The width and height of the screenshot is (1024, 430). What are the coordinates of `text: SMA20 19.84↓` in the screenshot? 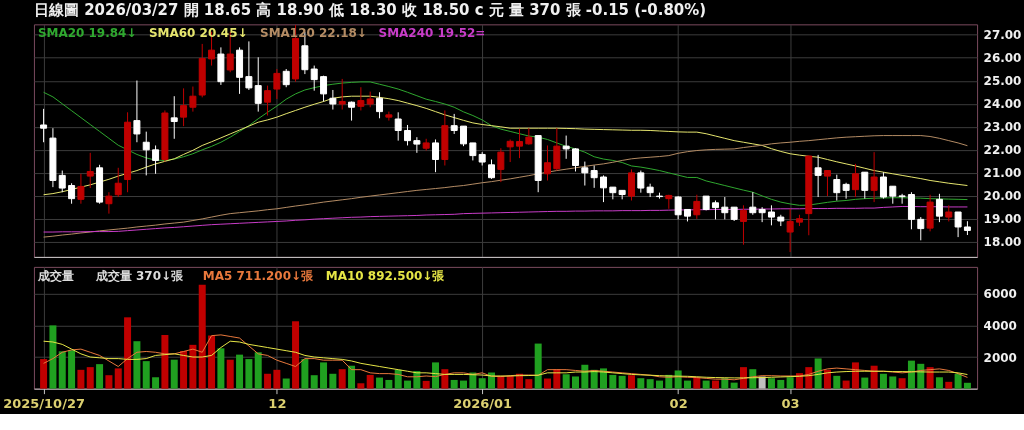 It's located at (87, 33).